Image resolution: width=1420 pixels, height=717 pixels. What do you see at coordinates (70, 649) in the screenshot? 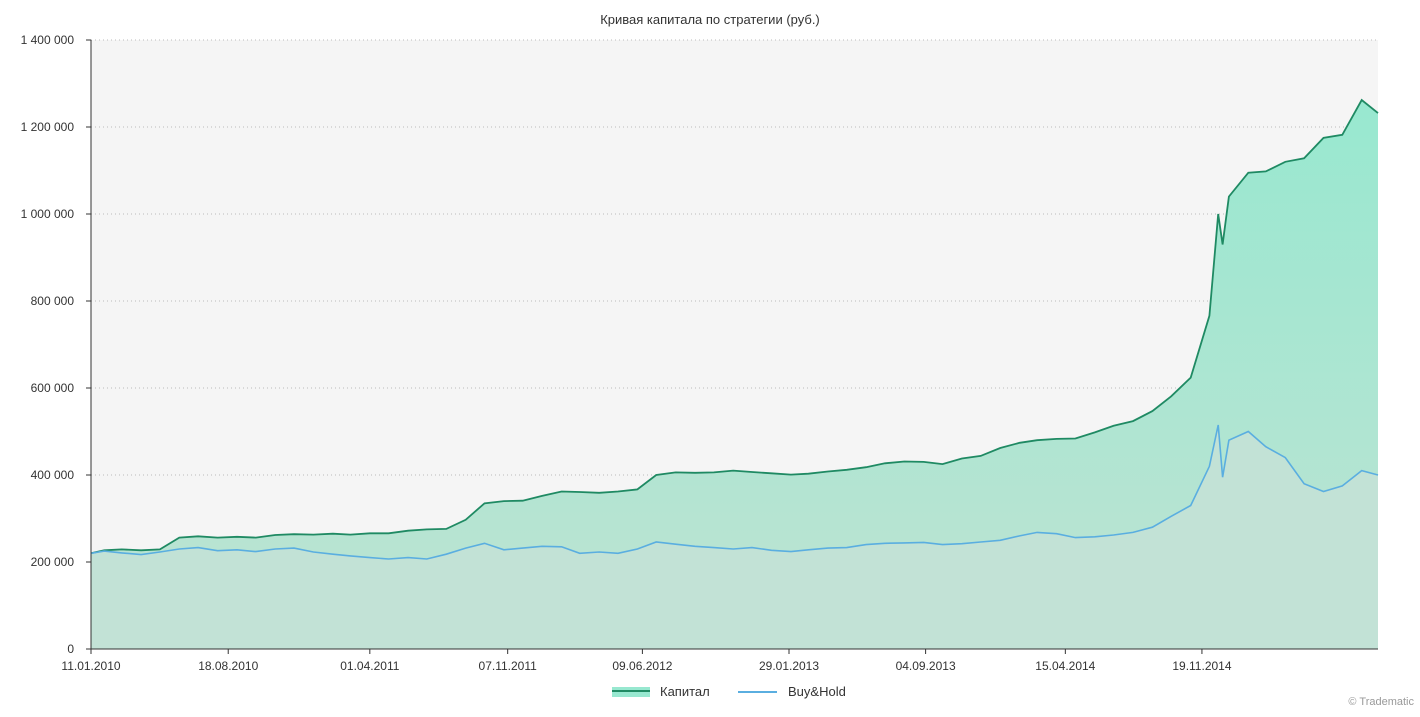
I see `y-tick-label: 0` at bounding box center [70, 649].